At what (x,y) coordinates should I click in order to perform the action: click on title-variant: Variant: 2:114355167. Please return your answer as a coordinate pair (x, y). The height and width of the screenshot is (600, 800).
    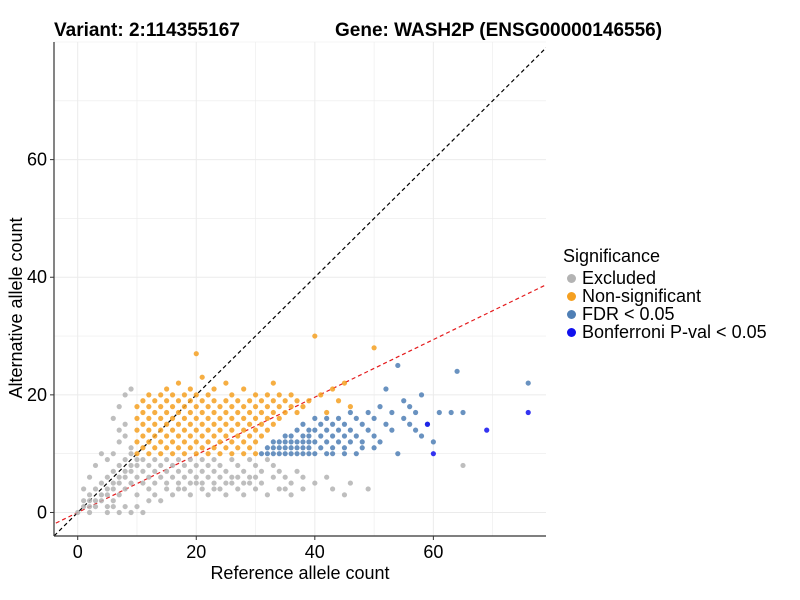
    Looking at the image, I should click on (147, 30).